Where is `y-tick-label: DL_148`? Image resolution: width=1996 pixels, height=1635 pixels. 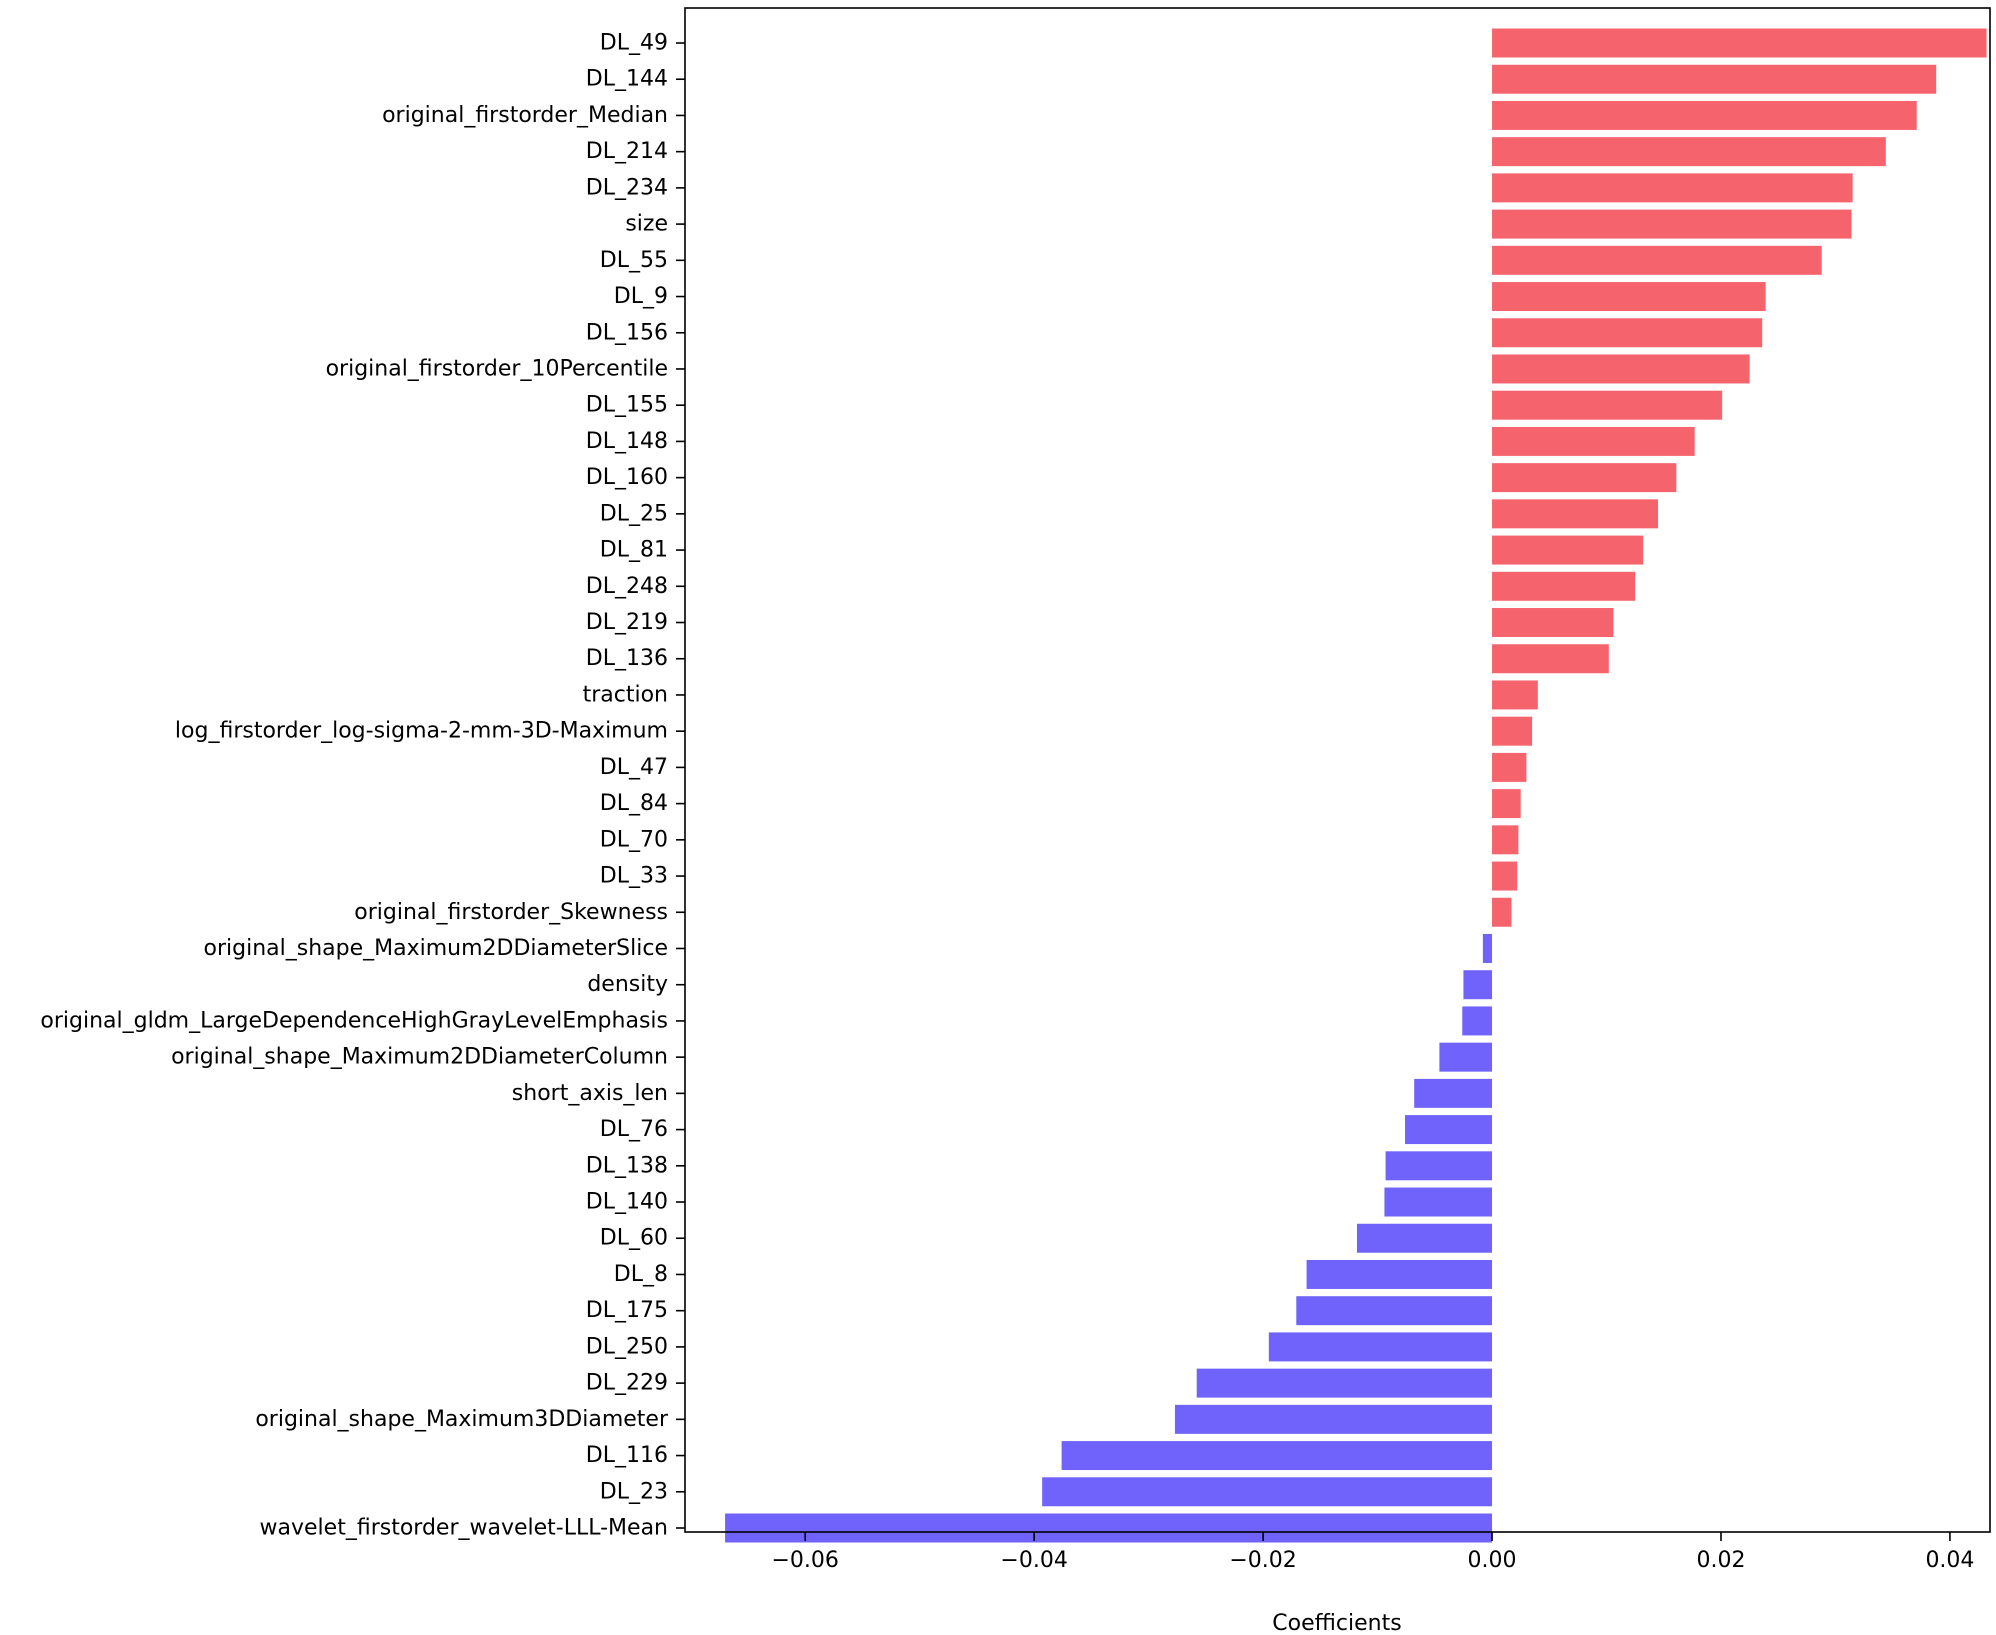
y-tick-label: DL_148 is located at coordinates (627, 441).